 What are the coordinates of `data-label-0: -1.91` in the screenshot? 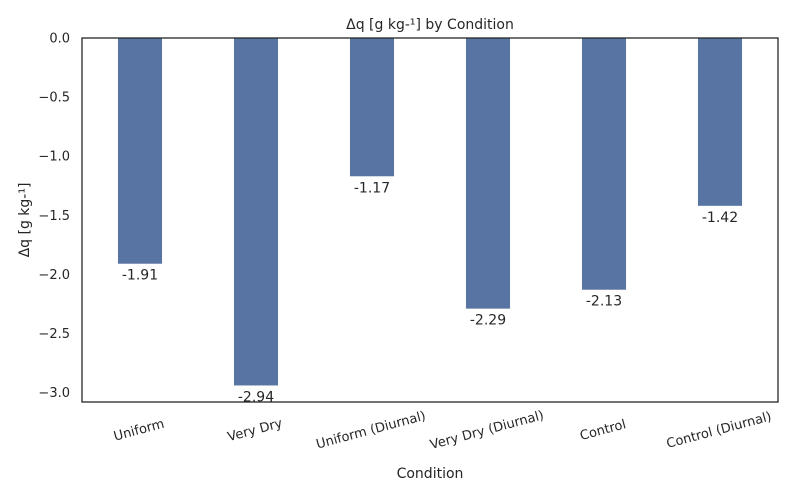 It's located at (140, 276).